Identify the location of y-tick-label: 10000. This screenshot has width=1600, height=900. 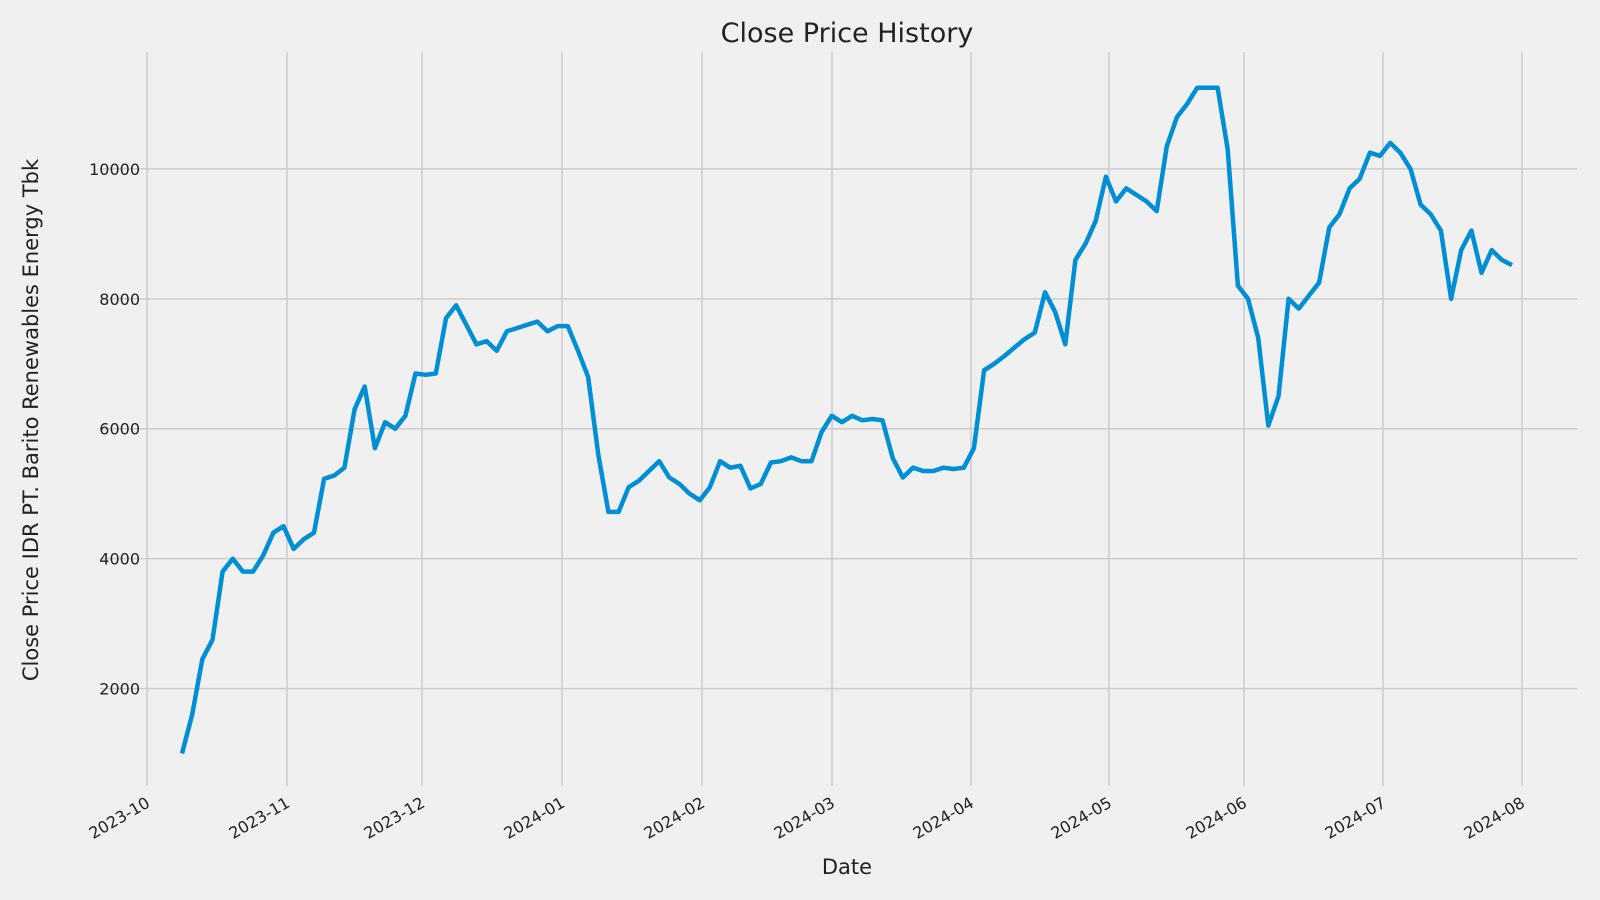
(114, 169).